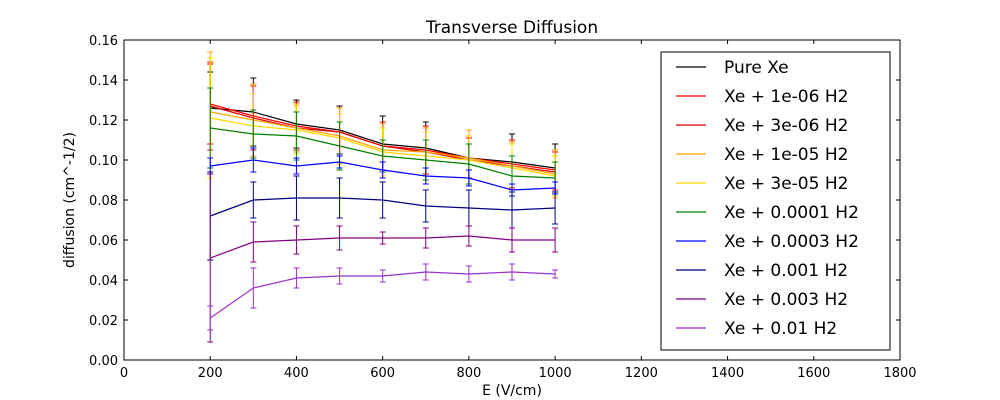  What do you see at coordinates (786, 184) in the screenshot?
I see `legend-label: Xe + 3e-05 H2` at bounding box center [786, 184].